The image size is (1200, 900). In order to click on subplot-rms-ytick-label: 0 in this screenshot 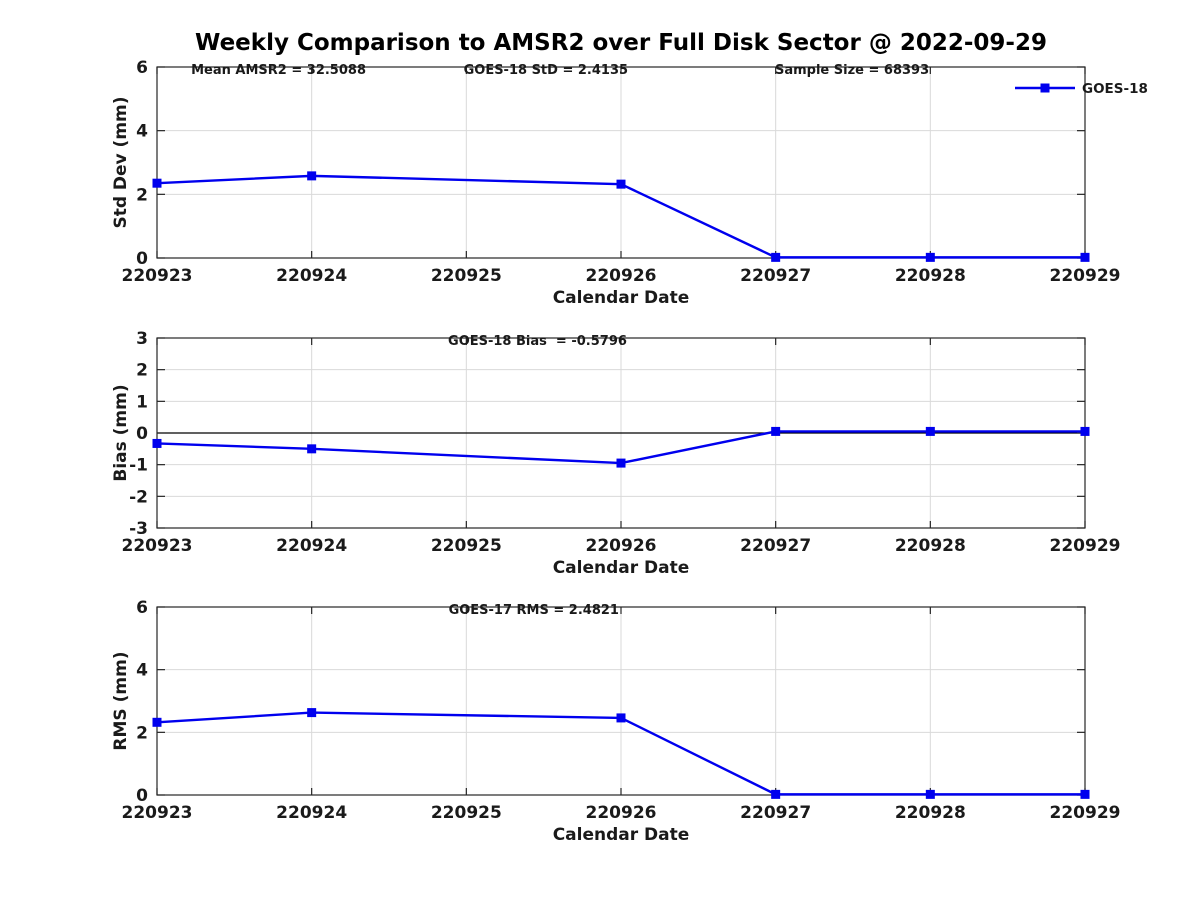, I will do `click(142, 796)`.